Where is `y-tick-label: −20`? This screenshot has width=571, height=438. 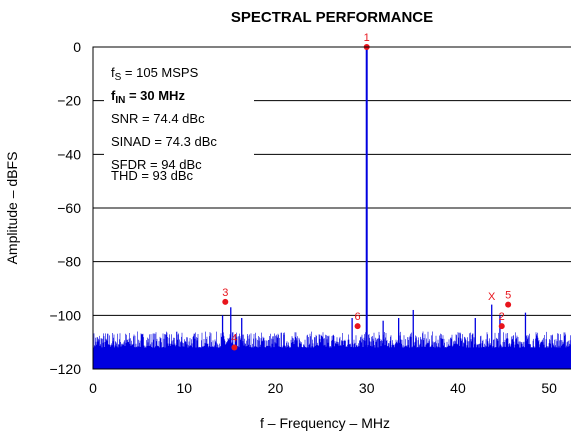
y-tick-label: −20 is located at coordinates (69, 101).